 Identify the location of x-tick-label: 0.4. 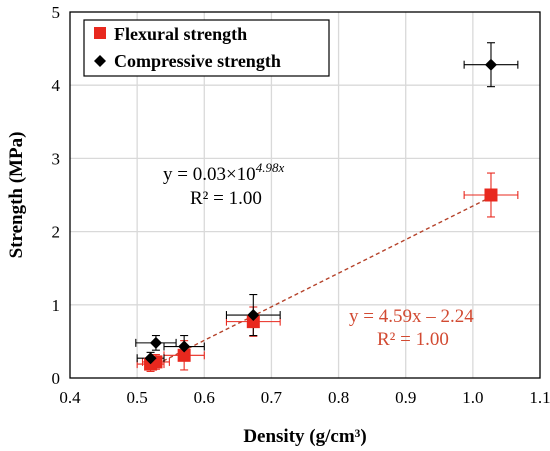
(70, 397).